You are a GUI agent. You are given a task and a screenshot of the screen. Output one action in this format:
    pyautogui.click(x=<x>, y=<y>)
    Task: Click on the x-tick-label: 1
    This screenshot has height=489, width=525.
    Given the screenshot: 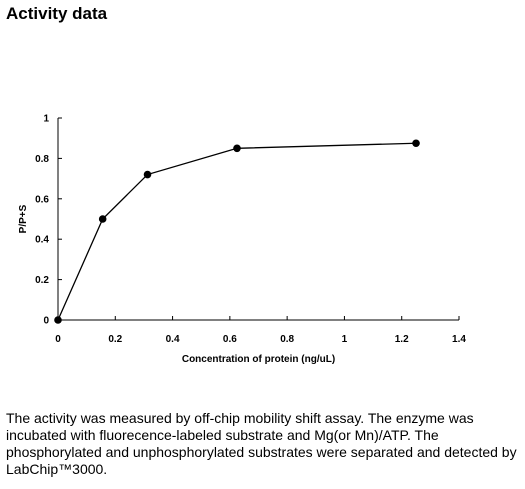 What is the action you would take?
    pyautogui.click(x=345, y=339)
    